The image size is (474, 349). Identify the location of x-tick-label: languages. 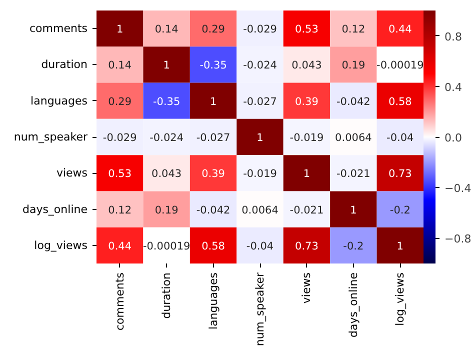
(213, 301).